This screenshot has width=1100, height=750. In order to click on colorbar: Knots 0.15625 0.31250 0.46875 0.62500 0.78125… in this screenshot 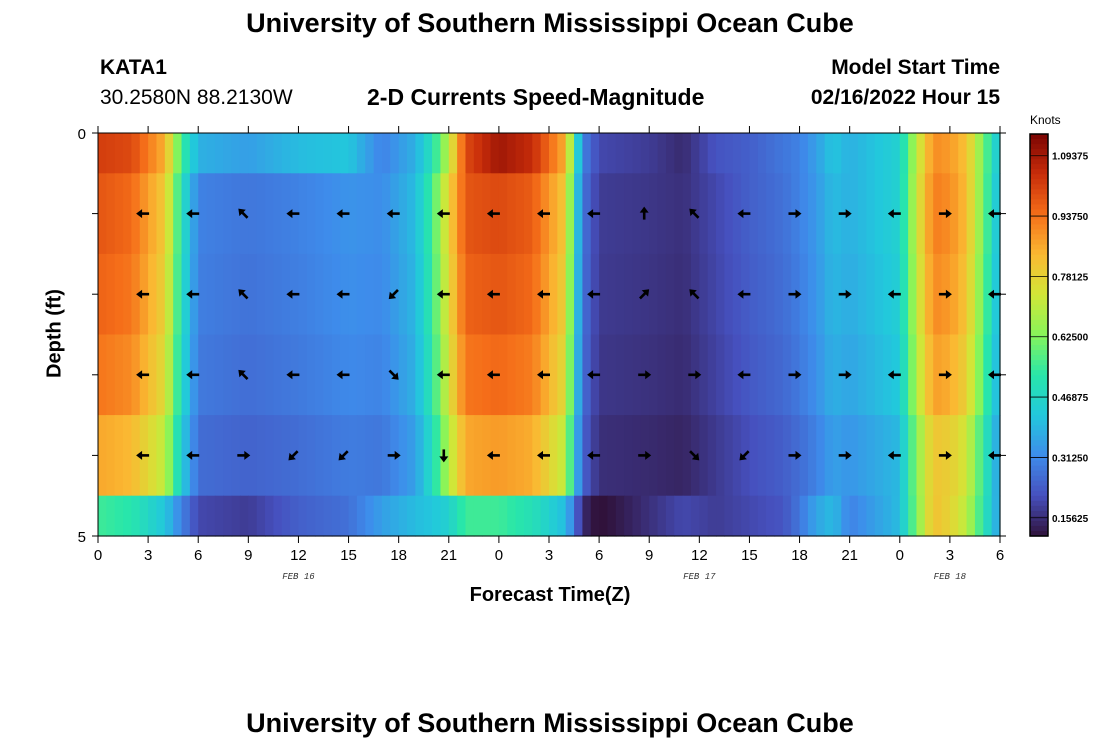, I will do `click(1059, 325)`.